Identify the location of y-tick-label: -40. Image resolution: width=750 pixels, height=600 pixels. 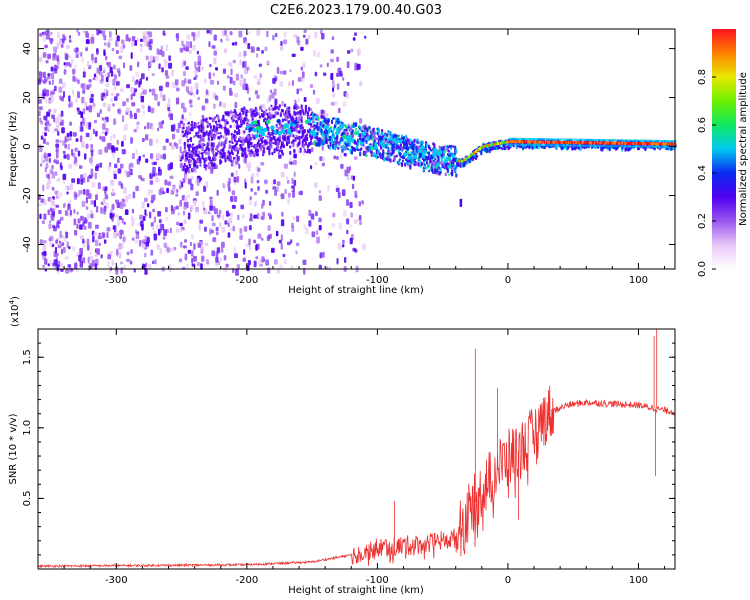
(27, 244).